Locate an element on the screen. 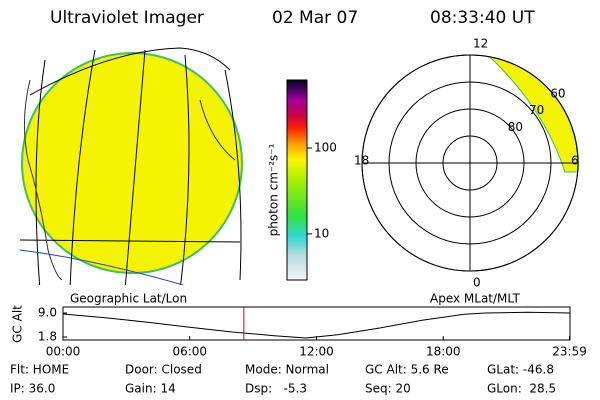 The height and width of the screenshot is (400, 600). status-field: GLat: -46.8 is located at coordinates (520, 370).